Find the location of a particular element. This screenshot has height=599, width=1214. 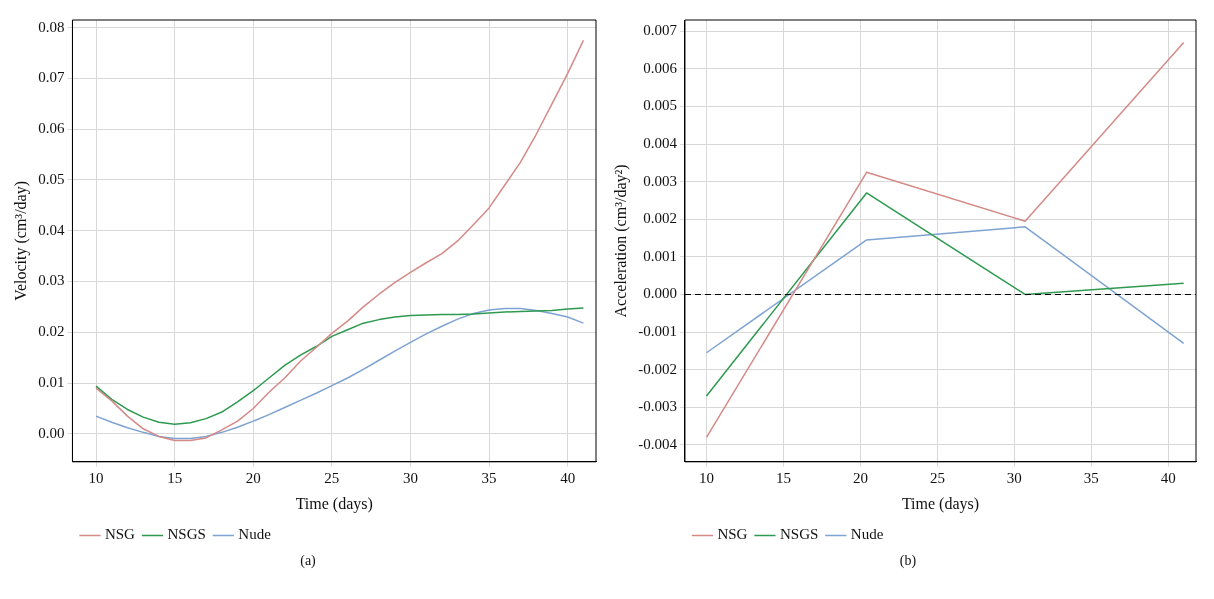

y-tick-label: 0.005 is located at coordinates (660, 105).